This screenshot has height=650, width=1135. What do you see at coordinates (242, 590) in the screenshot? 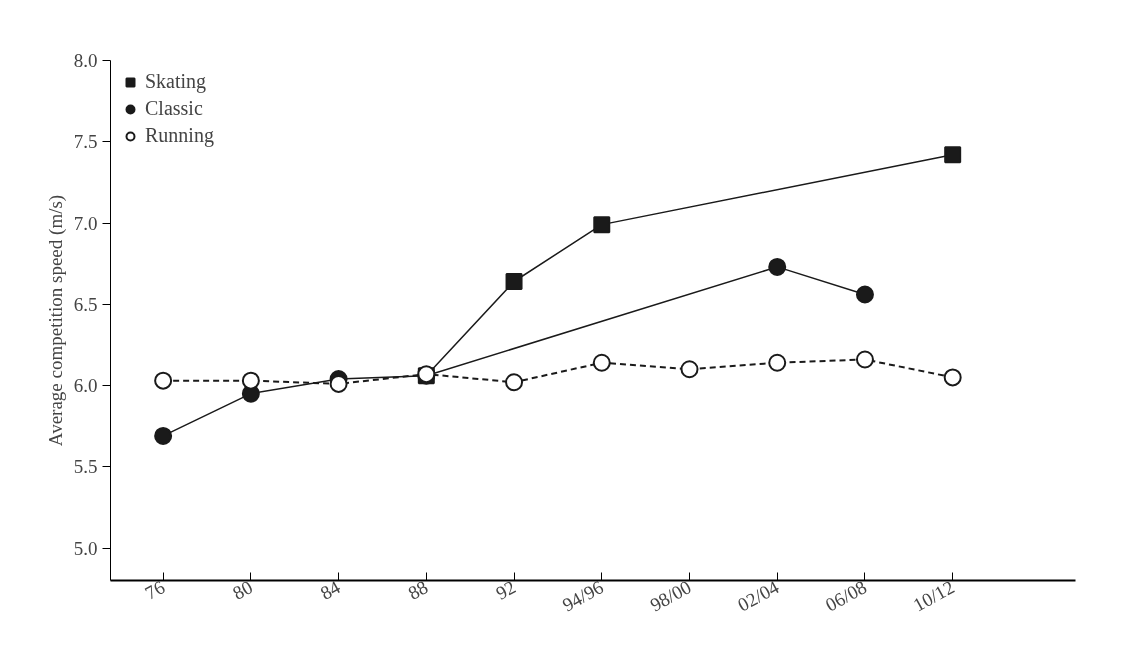
I see `x-tick-label: 80` at bounding box center [242, 590].